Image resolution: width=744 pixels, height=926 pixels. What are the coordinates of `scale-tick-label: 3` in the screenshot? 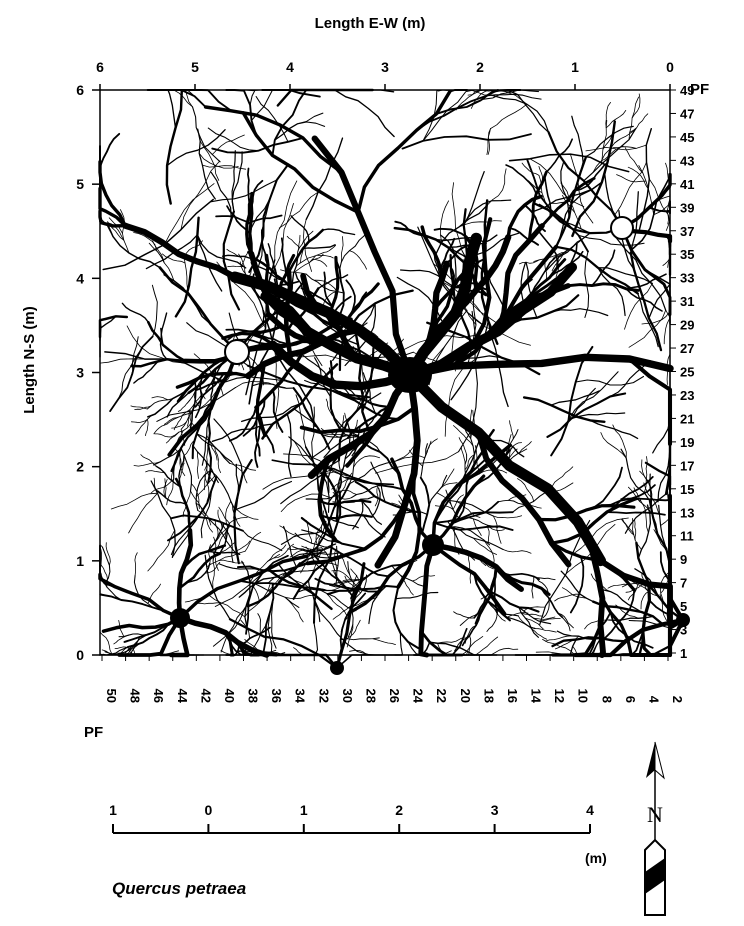 It's located at (495, 810).